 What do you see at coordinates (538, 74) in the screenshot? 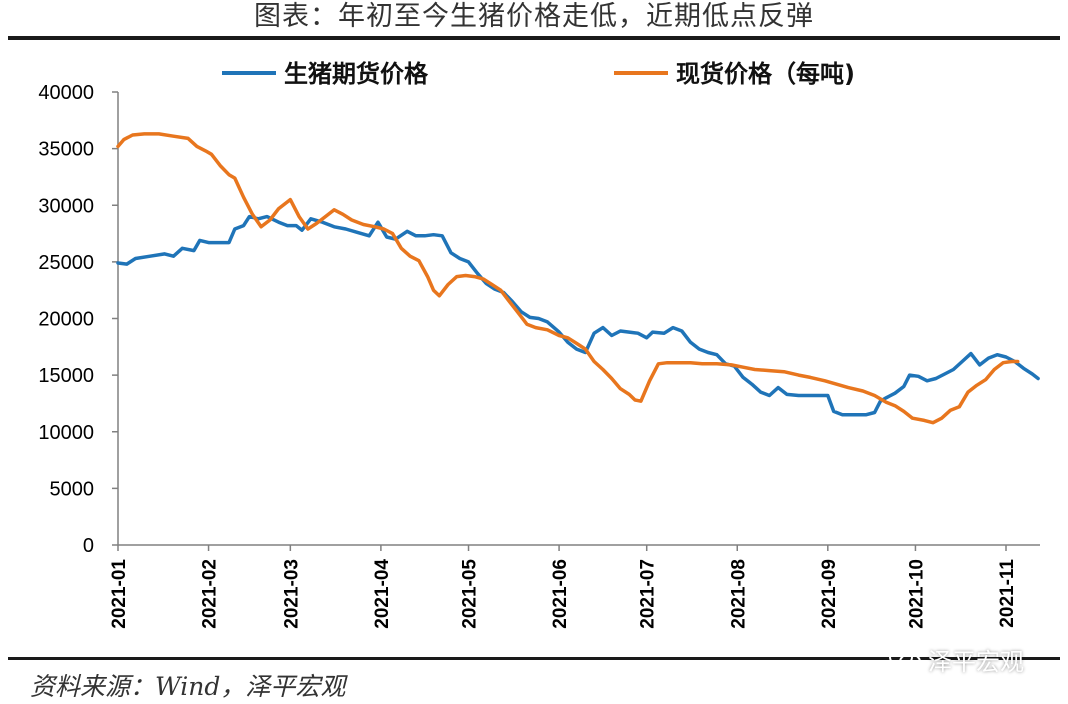
I see `legend: 生猪期货价格 现货价格（每吨)` at bounding box center [538, 74].